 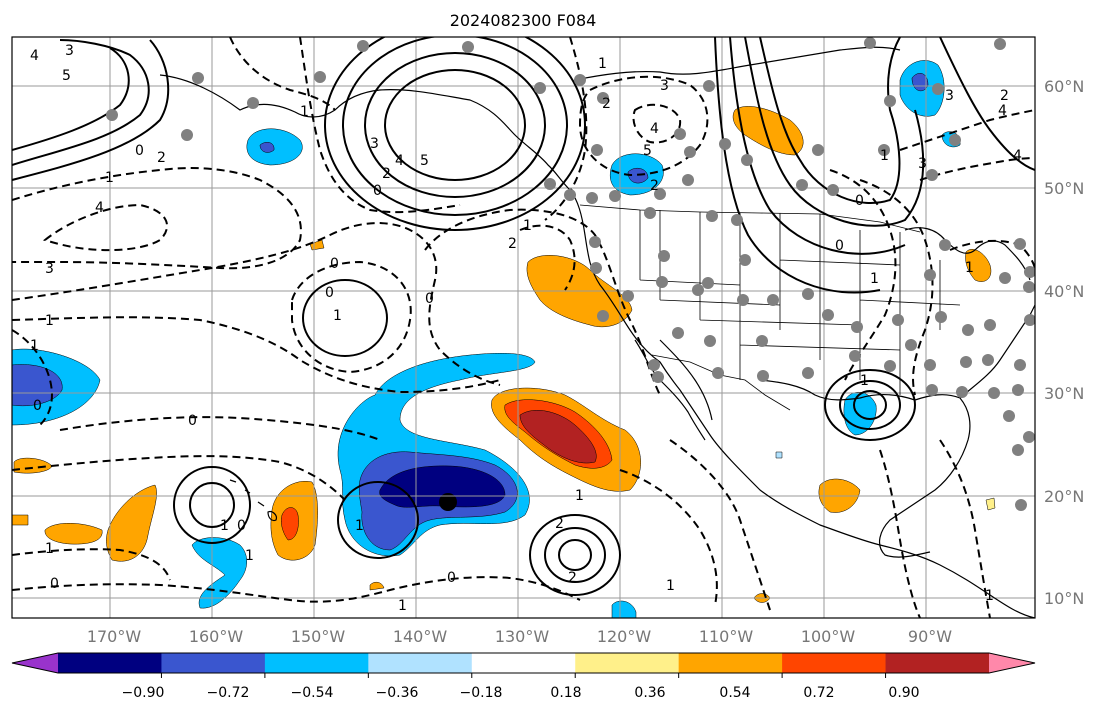 I want to click on shade-blue-mid-north-pacific, so click(x=267, y=147).